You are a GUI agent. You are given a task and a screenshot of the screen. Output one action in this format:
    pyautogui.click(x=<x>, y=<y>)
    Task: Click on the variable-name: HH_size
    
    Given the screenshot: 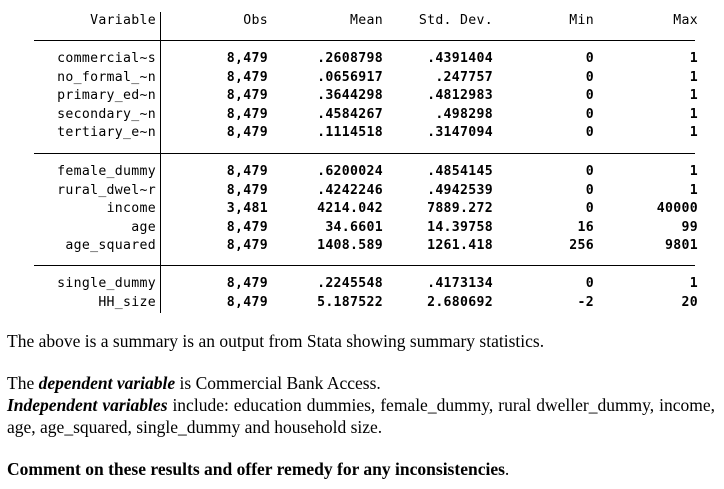 What is the action you would take?
    pyautogui.click(x=127, y=302)
    